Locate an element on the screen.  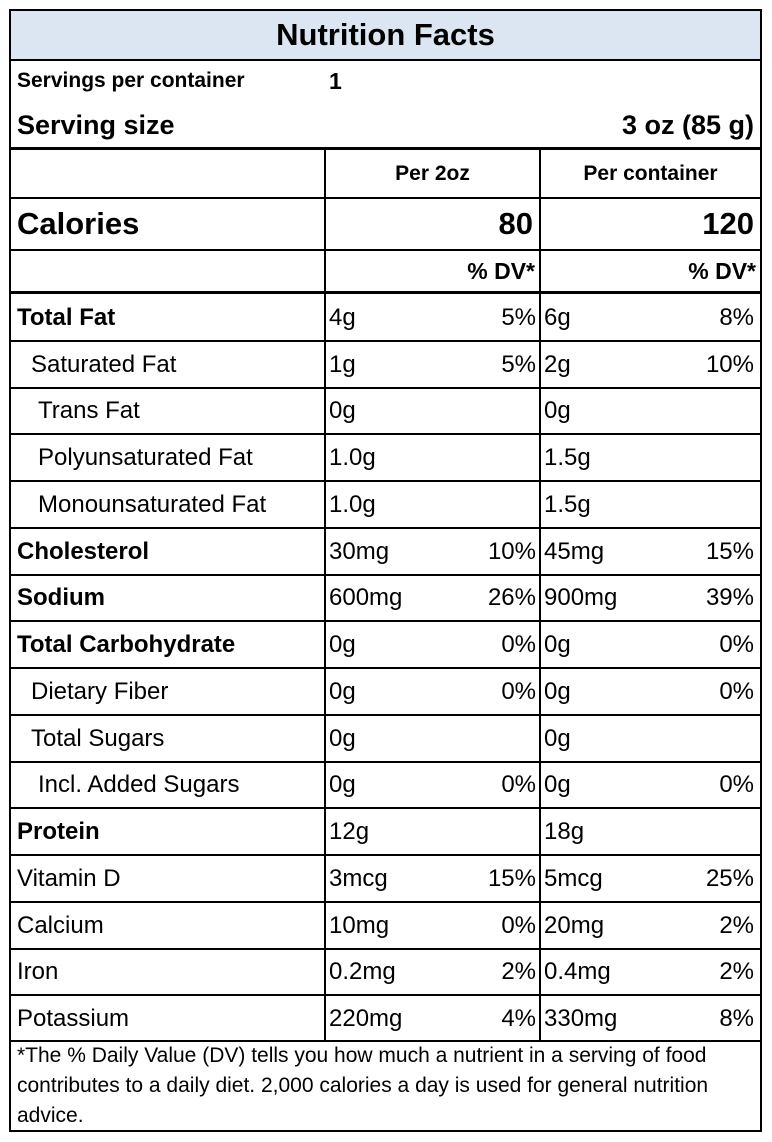
column-header-per-2oz: Per 2oz is located at coordinates (432, 173).